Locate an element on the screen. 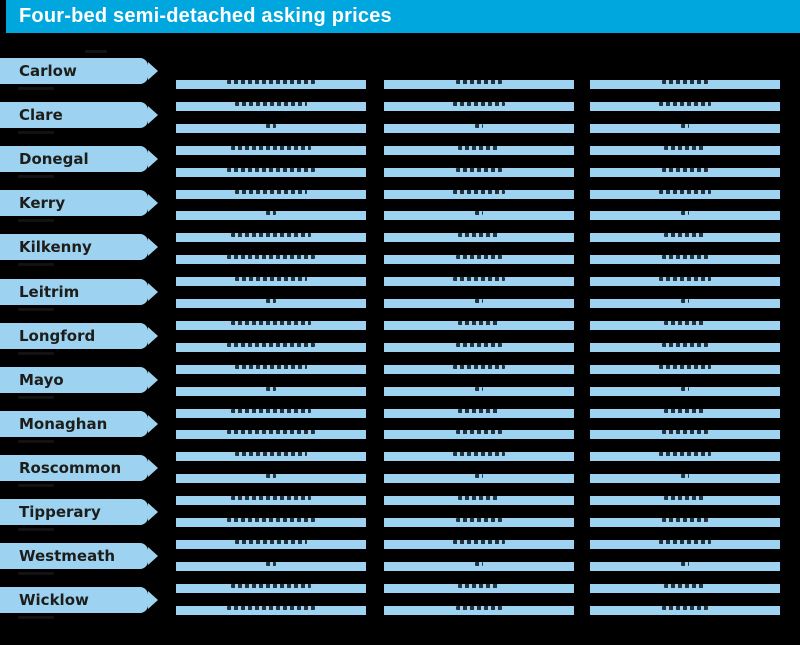  county-label-pill: Wicklow is located at coordinates (79, 600).